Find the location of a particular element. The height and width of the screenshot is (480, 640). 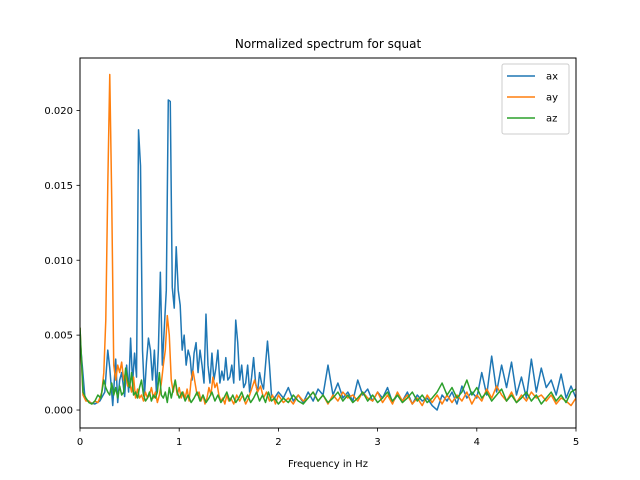

legend-box is located at coordinates (535, 99).